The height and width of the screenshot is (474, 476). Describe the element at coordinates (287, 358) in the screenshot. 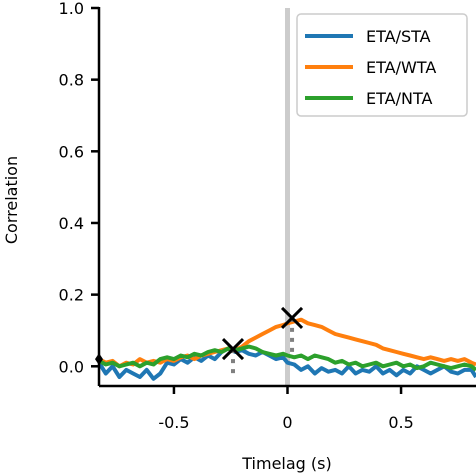

I see `series-line-eta-nta` at that location.